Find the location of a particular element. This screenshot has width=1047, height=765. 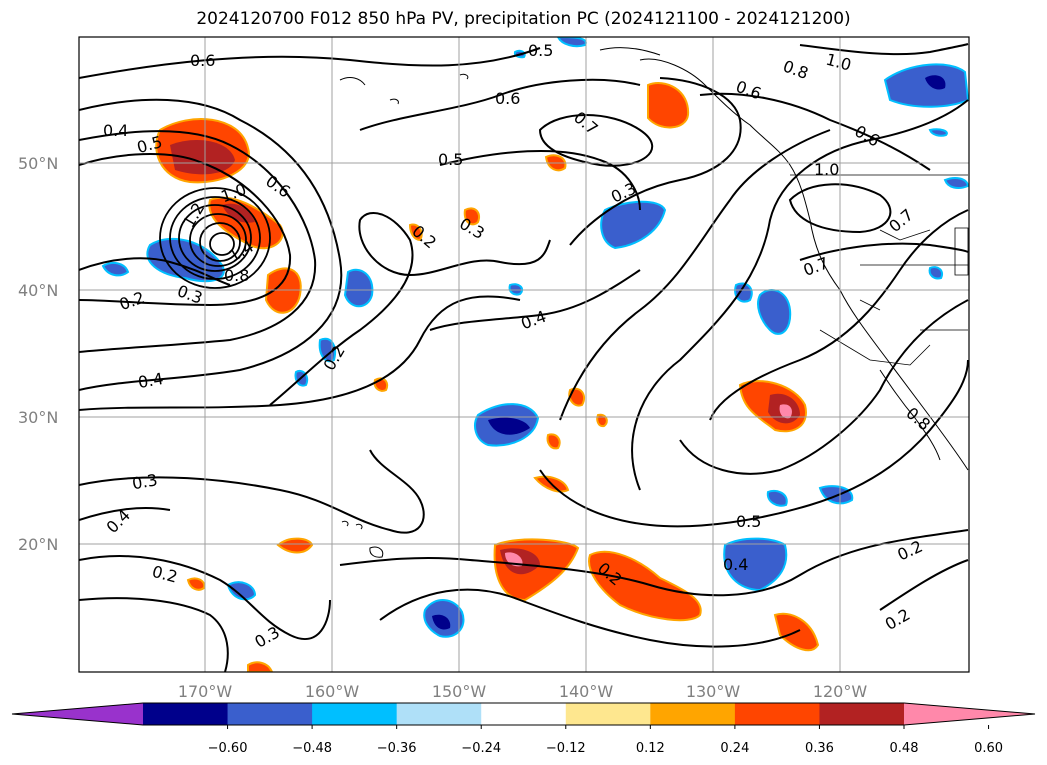

contour-label: 0.3 is located at coordinates (145, 481).